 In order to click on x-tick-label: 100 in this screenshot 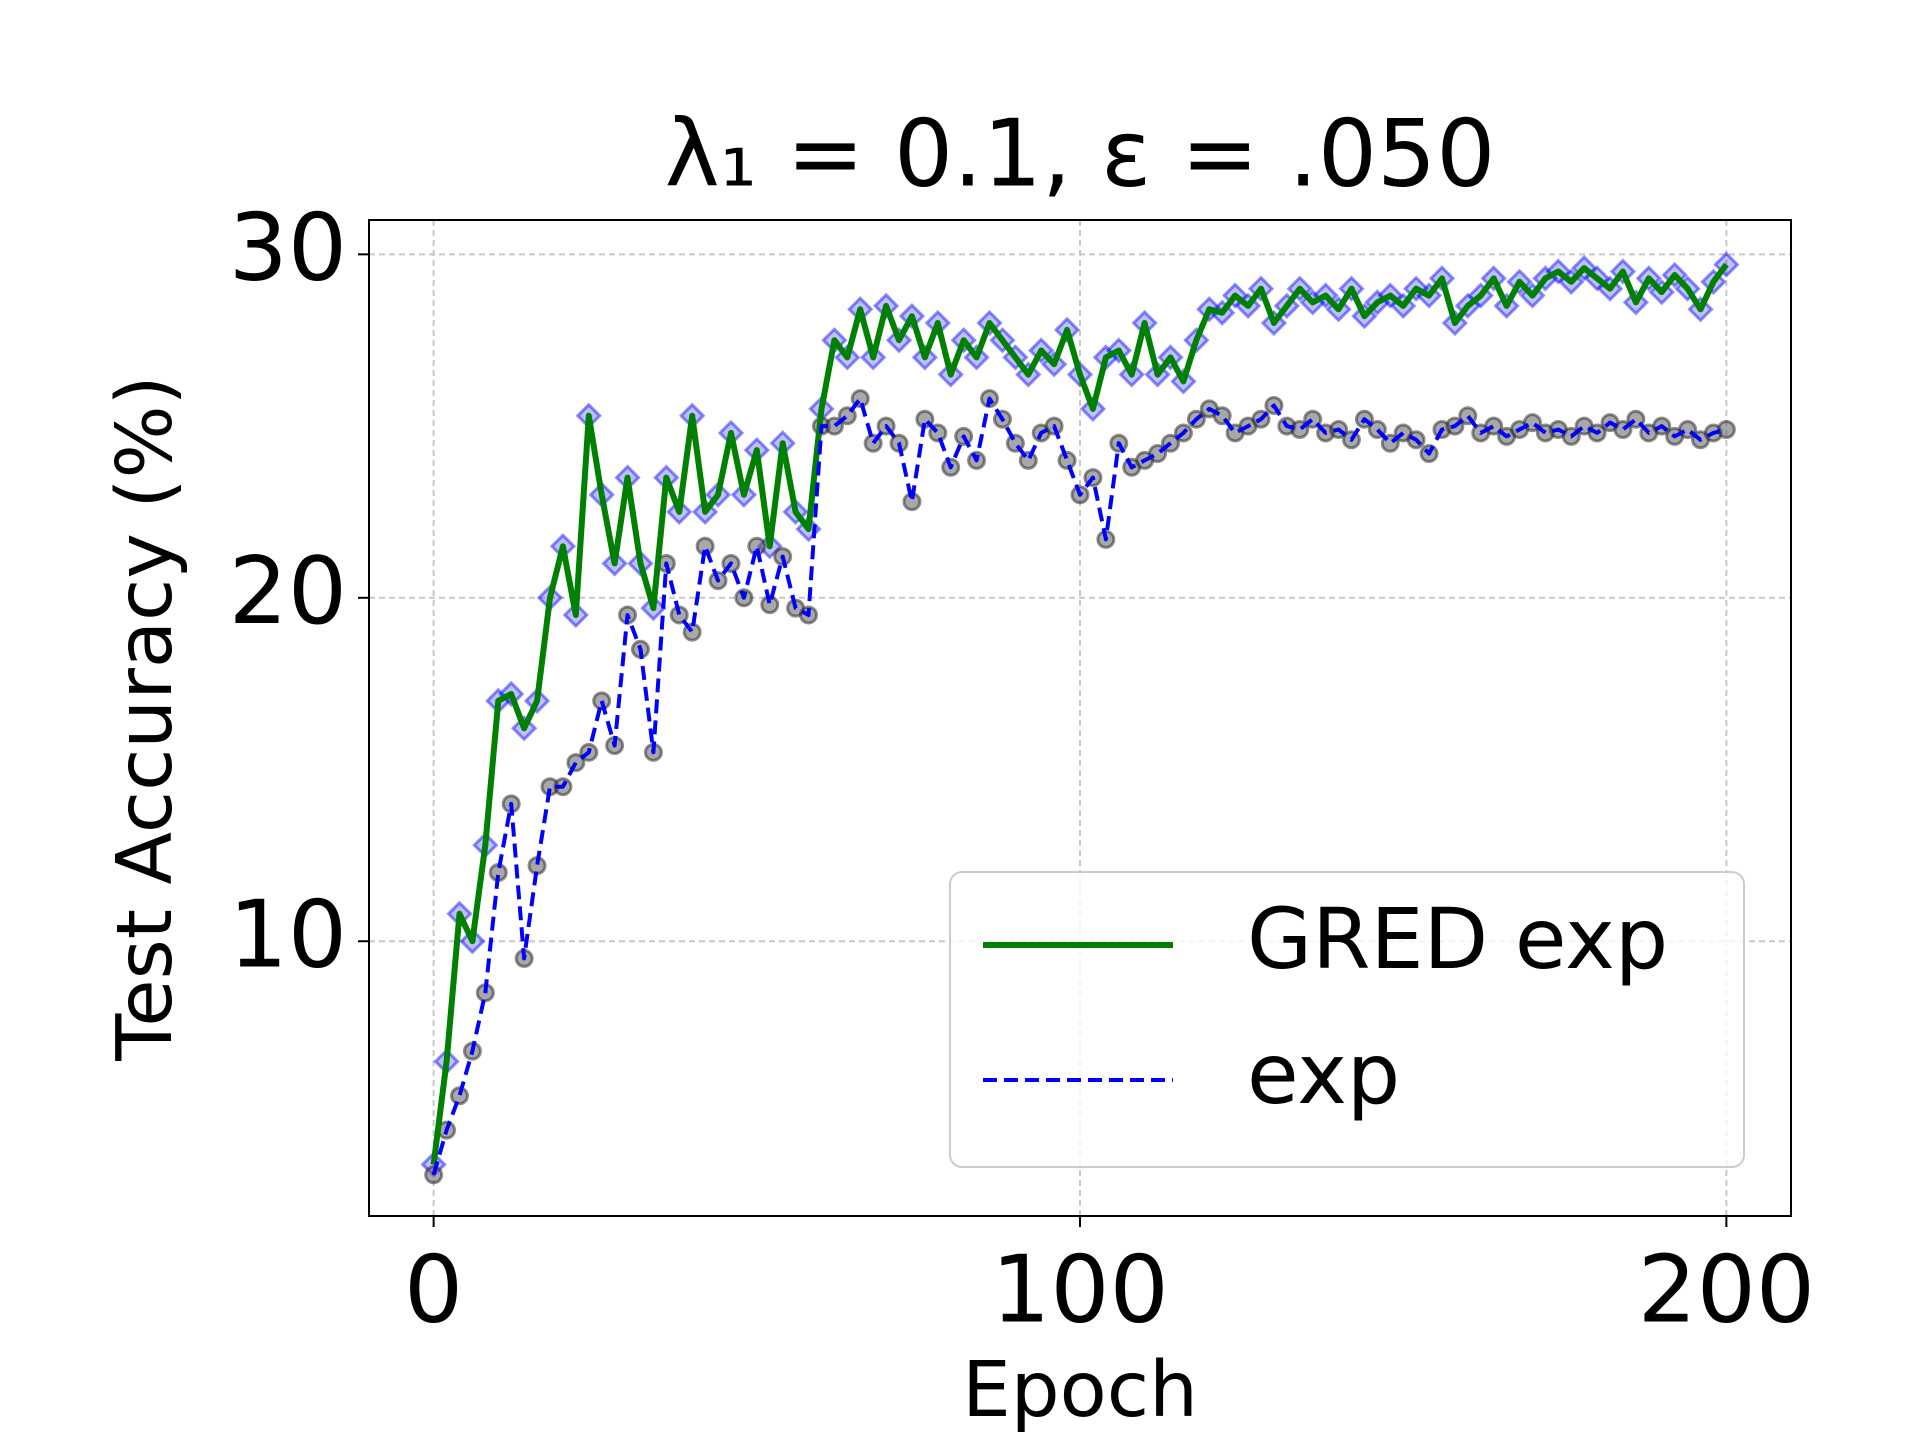, I will do `click(1080, 1289)`.